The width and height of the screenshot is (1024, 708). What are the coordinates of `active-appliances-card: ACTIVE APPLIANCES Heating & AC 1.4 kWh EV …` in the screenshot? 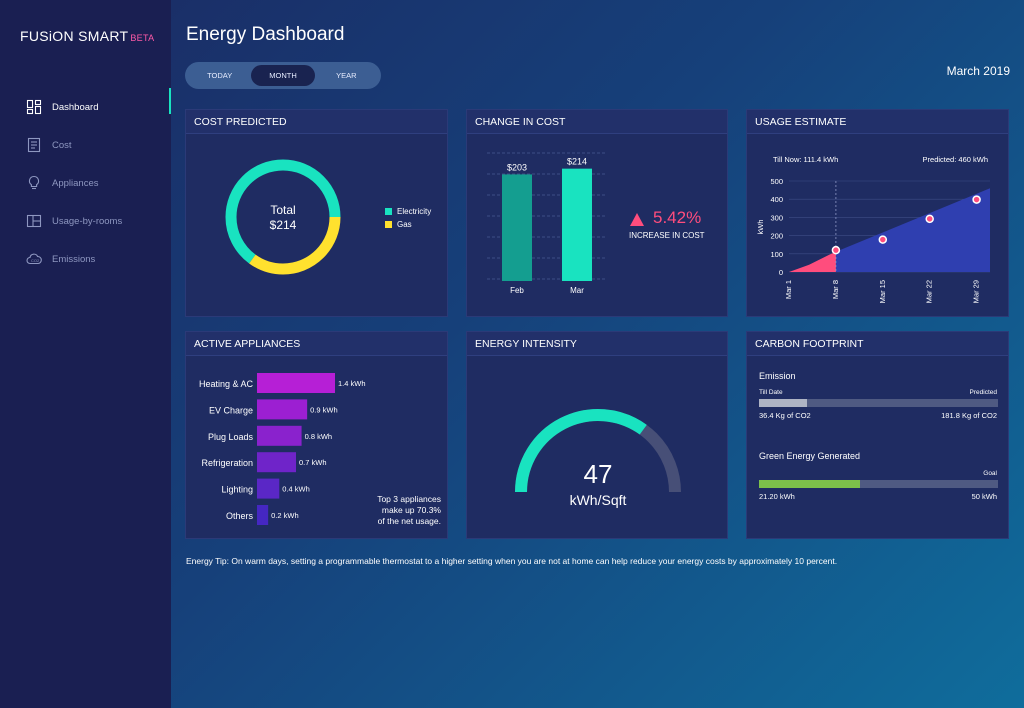 It's located at (316, 435).